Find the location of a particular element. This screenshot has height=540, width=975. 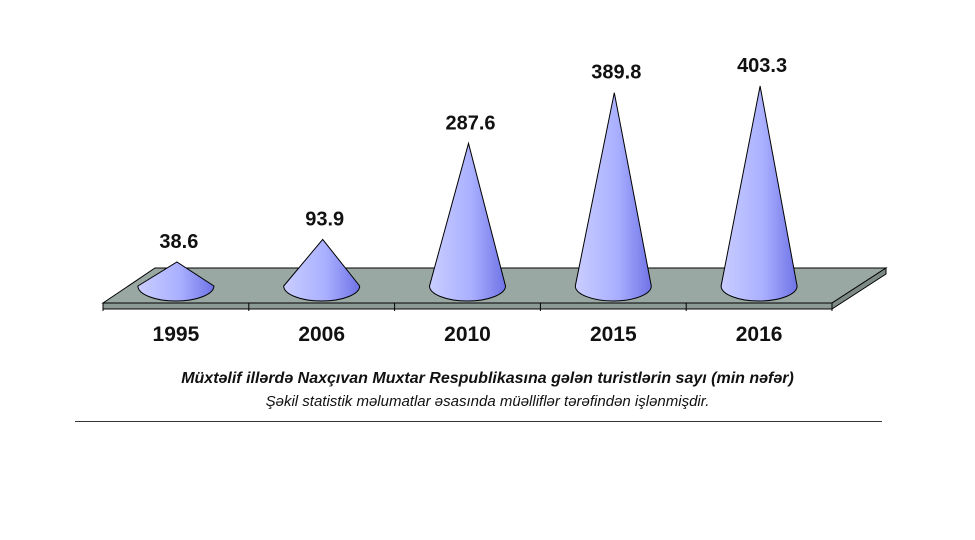

data-label: 287.6 is located at coordinates (470, 123).